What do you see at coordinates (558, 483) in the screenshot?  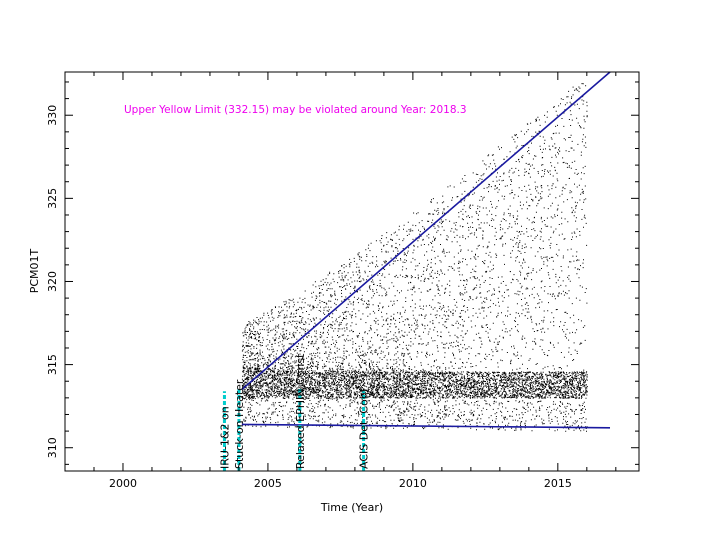 I see `x-tick-label: 2015` at bounding box center [558, 483].